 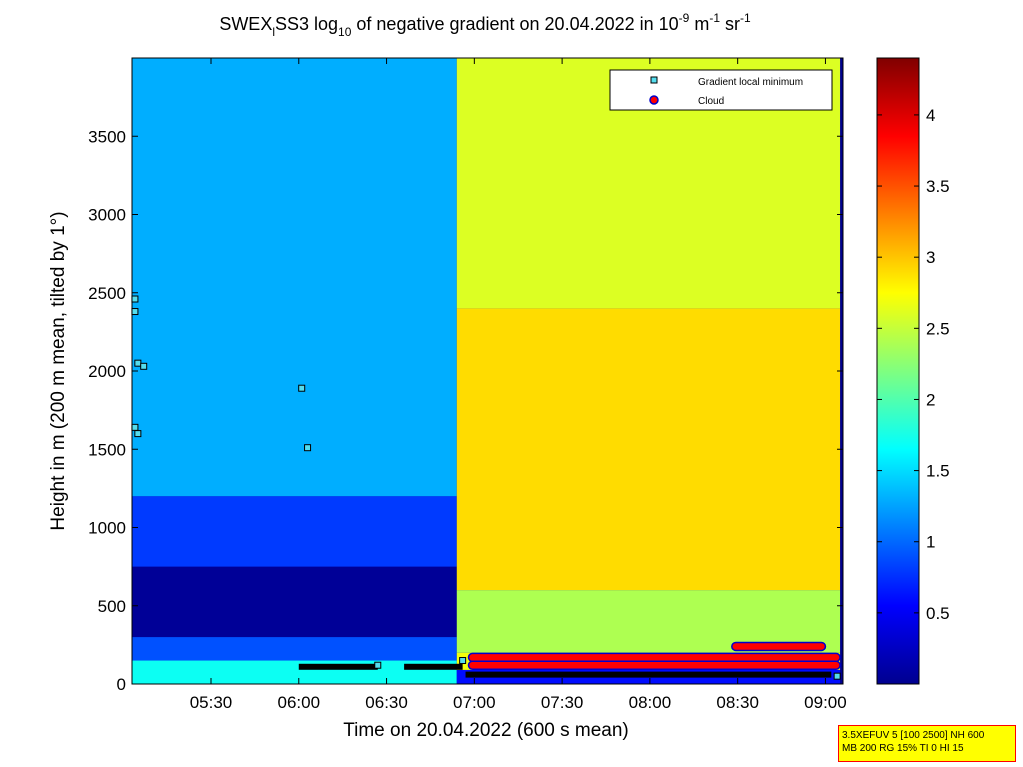 I want to click on legend-cloud-label: Cloud, so click(x=711, y=101).